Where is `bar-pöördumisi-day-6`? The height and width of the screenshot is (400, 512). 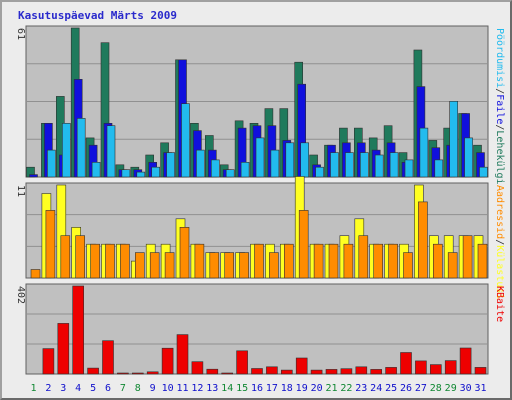 bar-pöördumisi-day-6 is located at coordinates (111, 151).